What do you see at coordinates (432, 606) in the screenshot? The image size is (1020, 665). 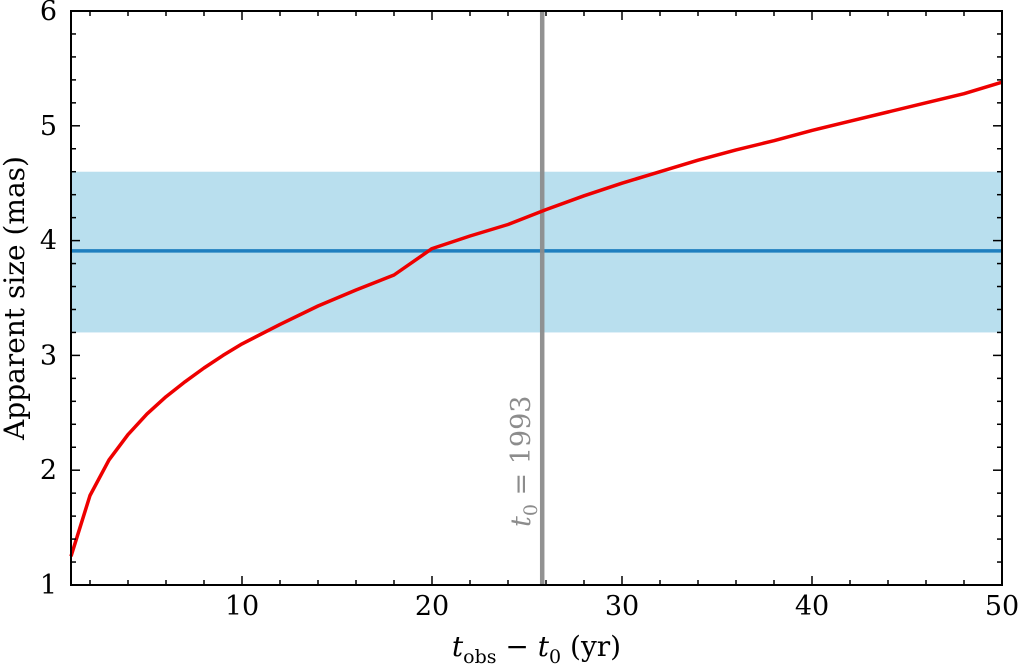 I see `x-tick-label: 20` at bounding box center [432, 606].